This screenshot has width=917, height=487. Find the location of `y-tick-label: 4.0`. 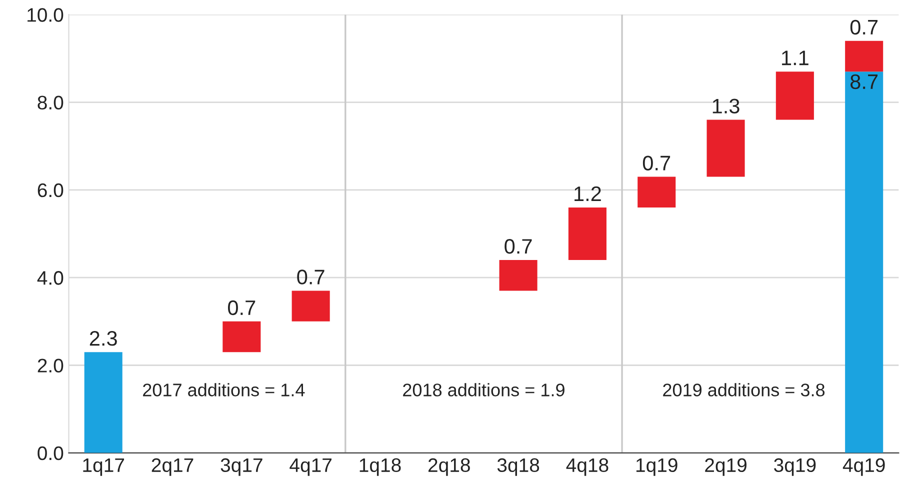

y-tick-label: 4.0 is located at coordinates (50, 278).